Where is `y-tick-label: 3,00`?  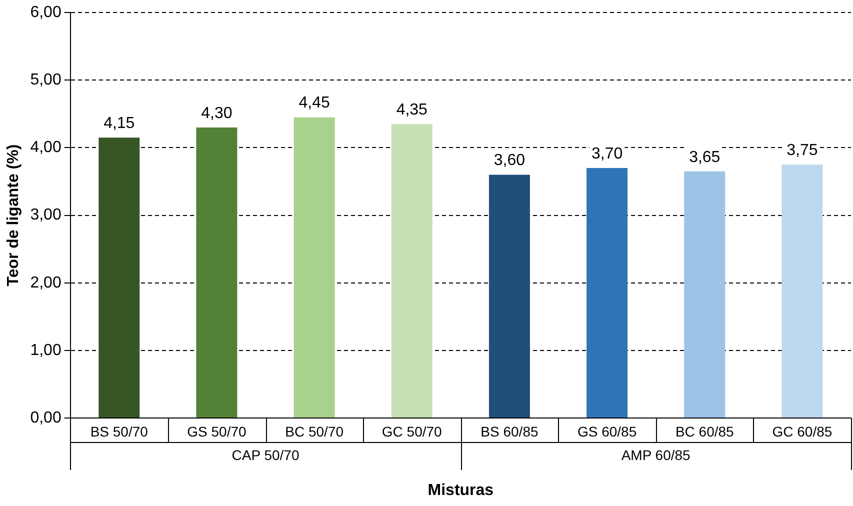
y-tick-label: 3,00 is located at coordinates (46, 215).